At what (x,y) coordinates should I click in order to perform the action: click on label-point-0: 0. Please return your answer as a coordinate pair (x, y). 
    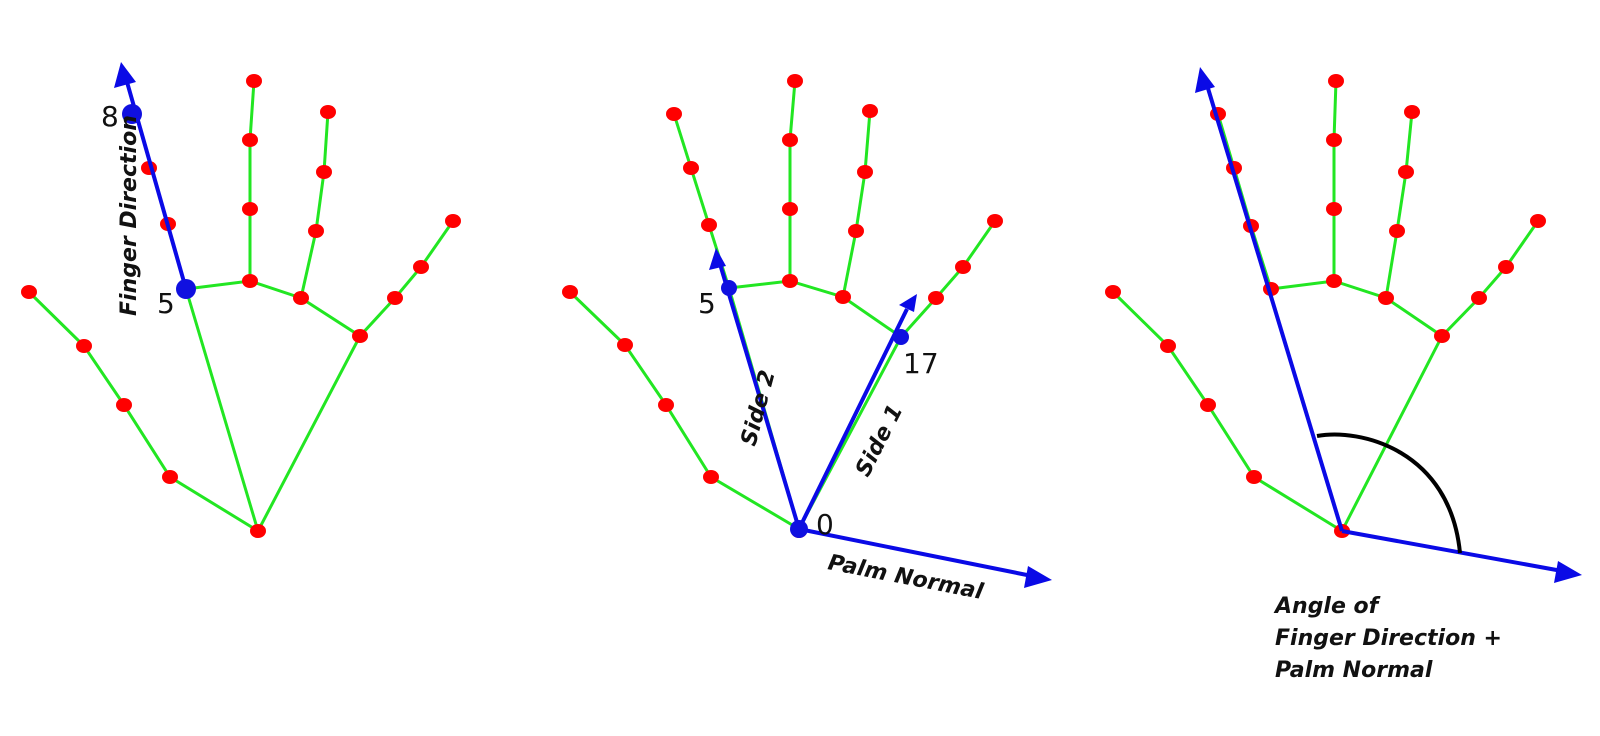
    Looking at the image, I should click on (825, 524).